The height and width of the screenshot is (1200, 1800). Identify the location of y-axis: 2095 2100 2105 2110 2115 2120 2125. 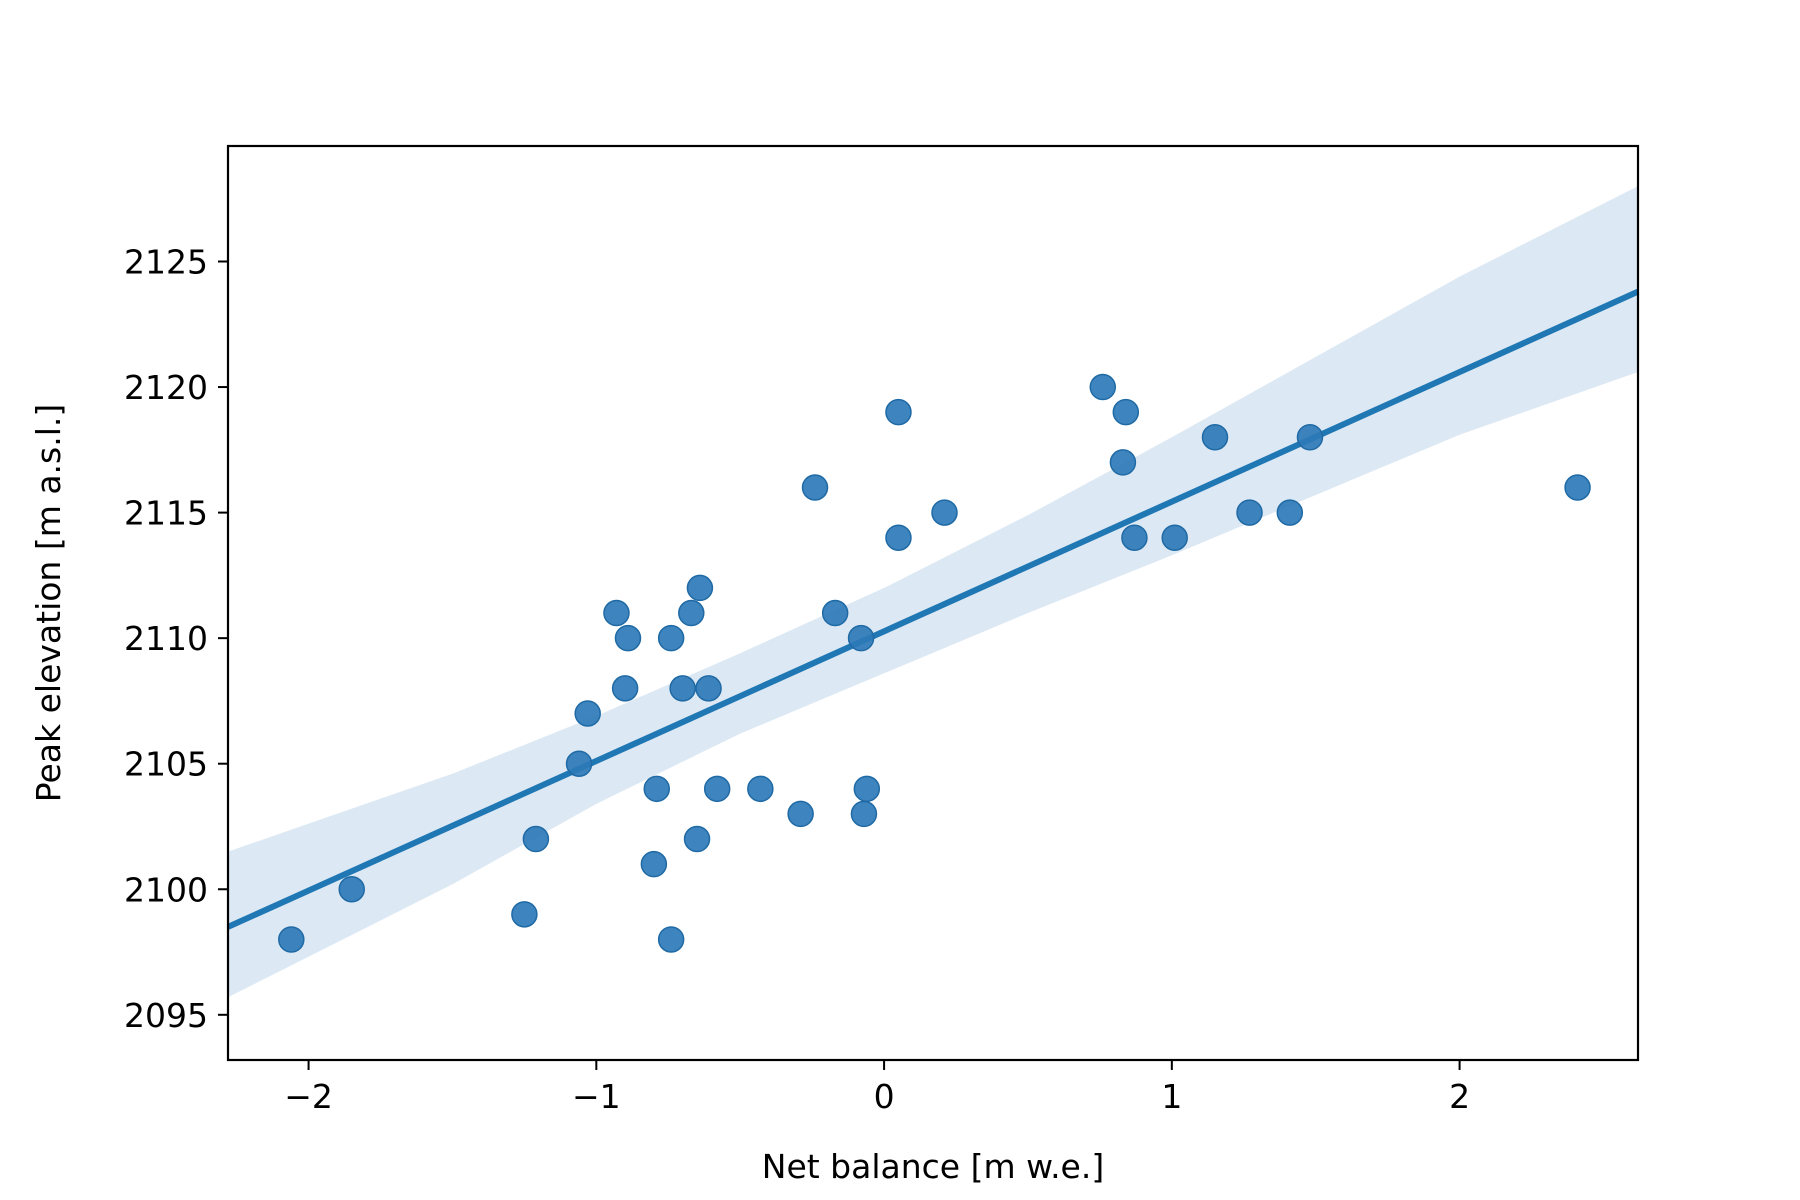
(176, 639).